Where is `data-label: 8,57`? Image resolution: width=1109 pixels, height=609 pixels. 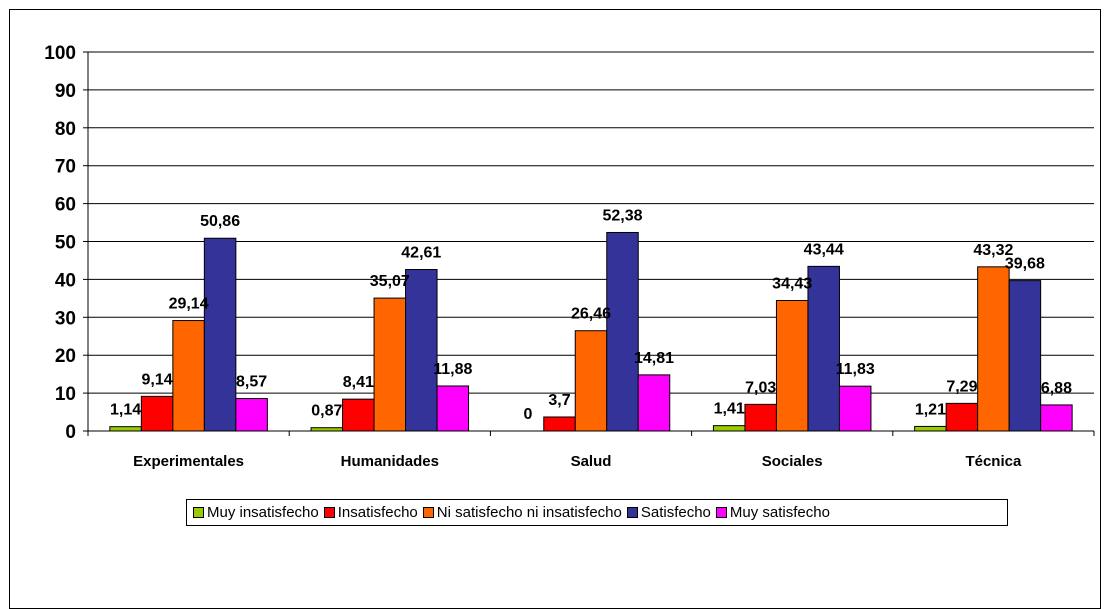
data-label: 8,57 is located at coordinates (251, 382).